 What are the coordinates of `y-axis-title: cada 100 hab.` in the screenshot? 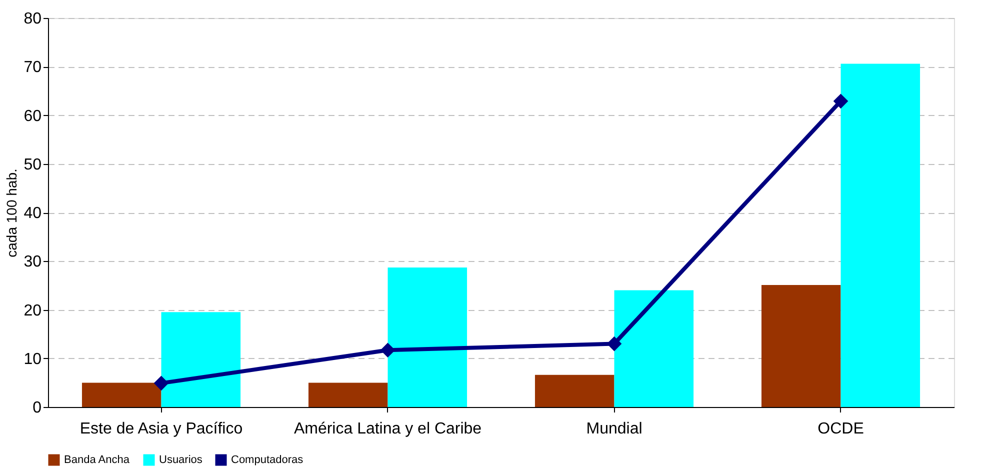 It's located at (12, 213).